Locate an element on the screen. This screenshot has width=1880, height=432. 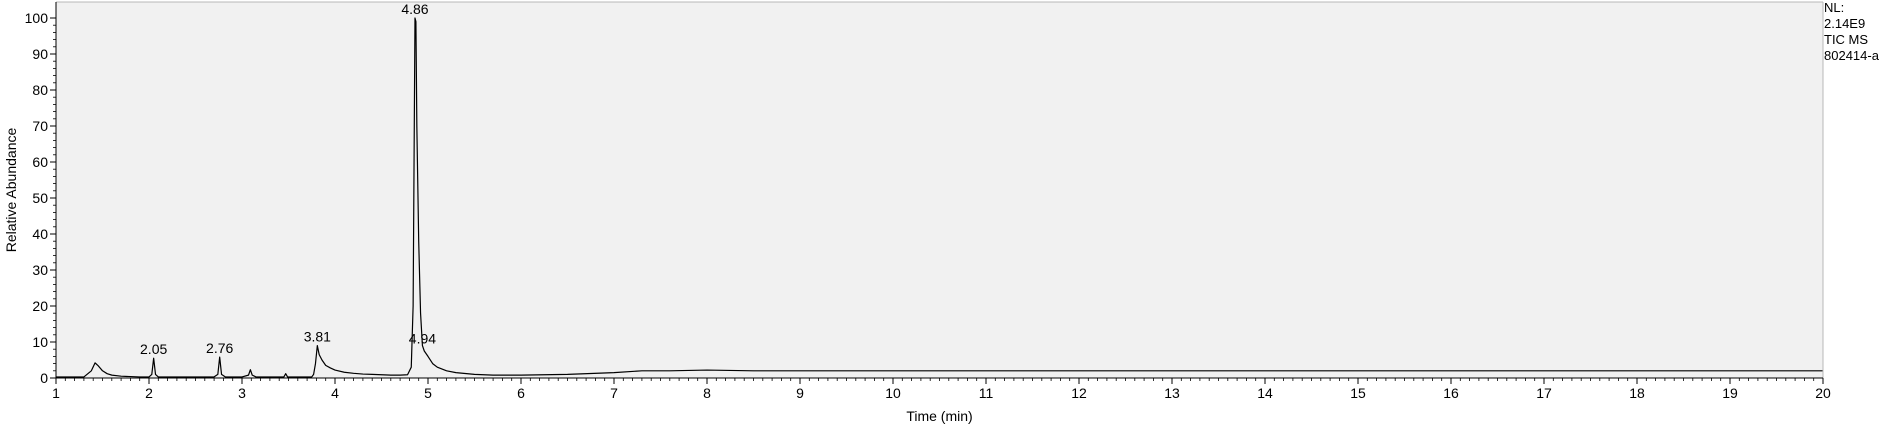
y-tick-label: 20 is located at coordinates (40, 306).